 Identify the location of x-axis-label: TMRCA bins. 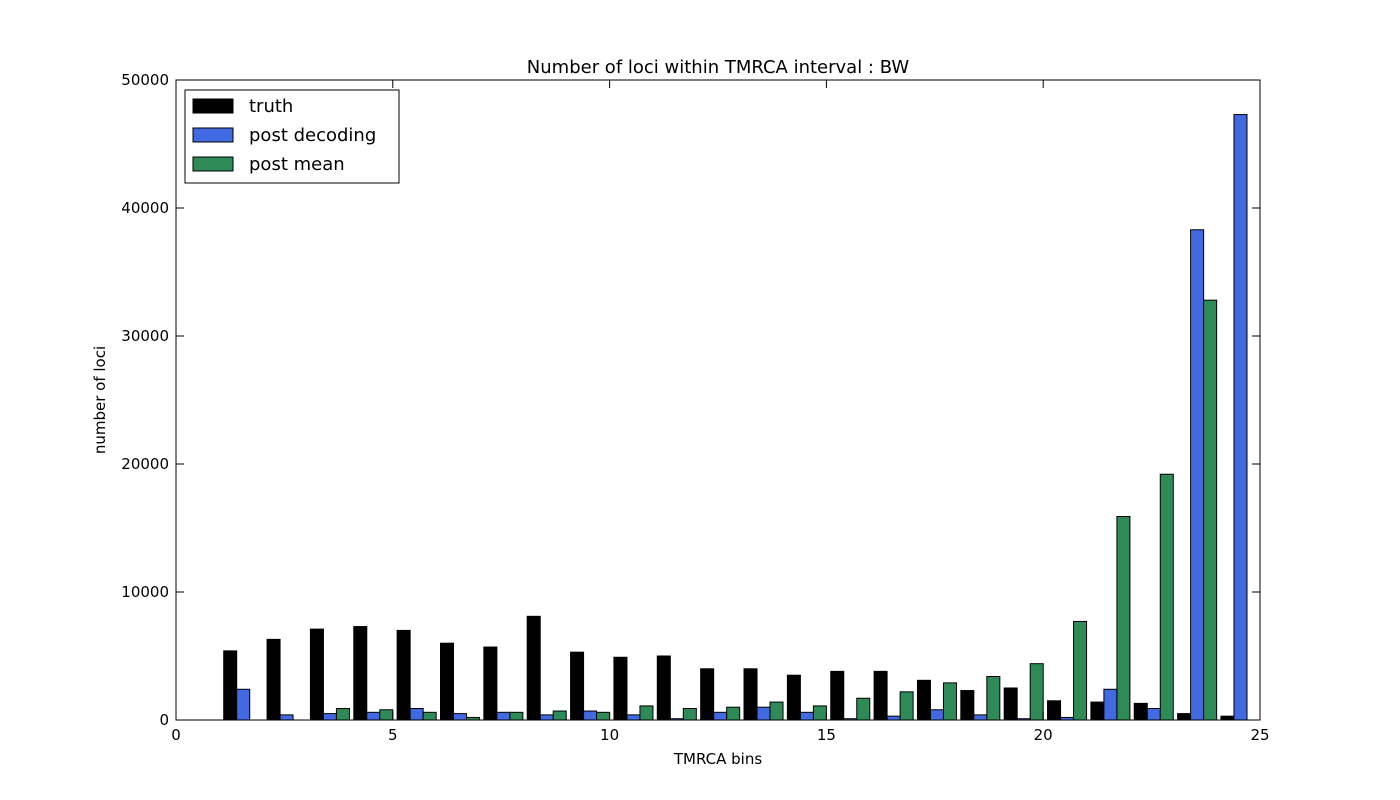
(717, 759).